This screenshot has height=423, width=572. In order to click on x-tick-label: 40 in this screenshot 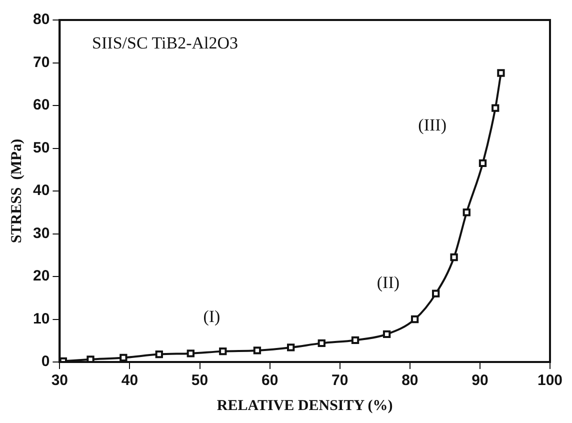, I will do `click(129, 381)`.